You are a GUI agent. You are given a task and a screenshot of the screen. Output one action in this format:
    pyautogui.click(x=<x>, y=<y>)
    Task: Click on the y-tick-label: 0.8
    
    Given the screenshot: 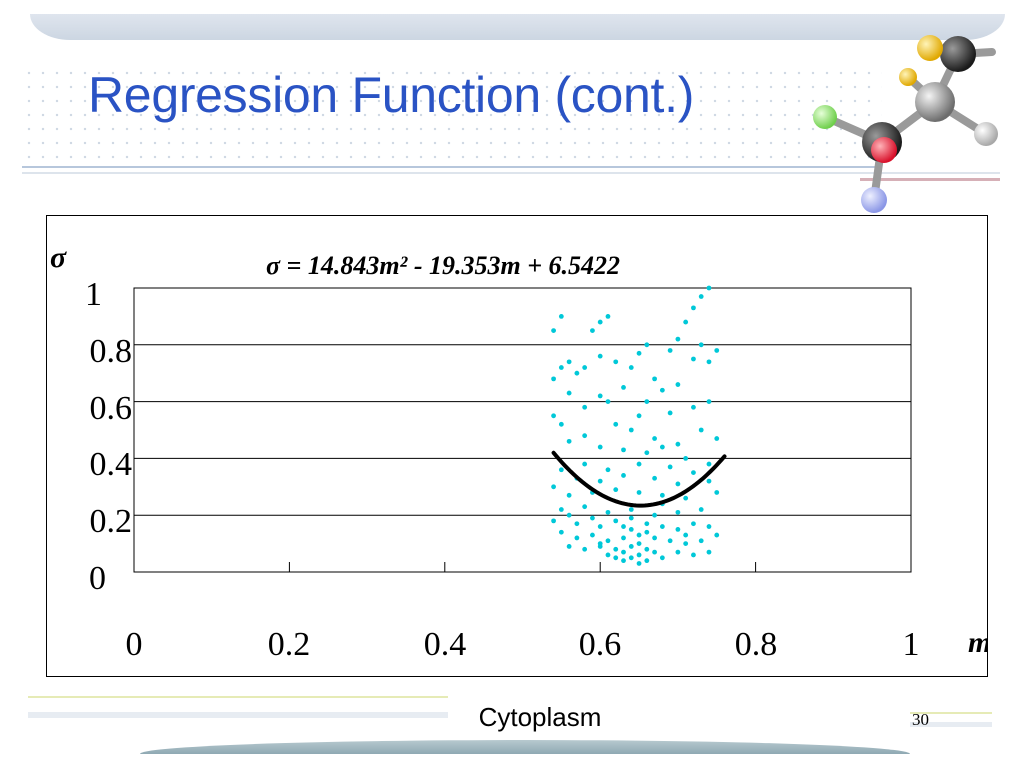 What is the action you would take?
    pyautogui.click(x=111, y=351)
    